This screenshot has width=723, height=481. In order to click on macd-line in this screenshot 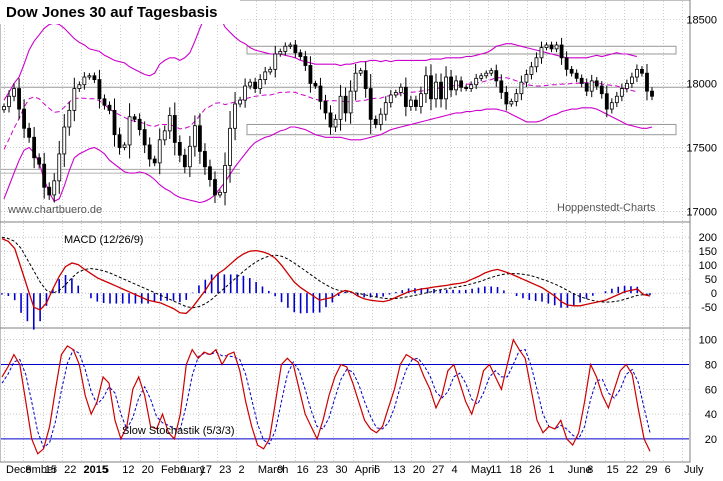, I will do `click(326, 276)`.